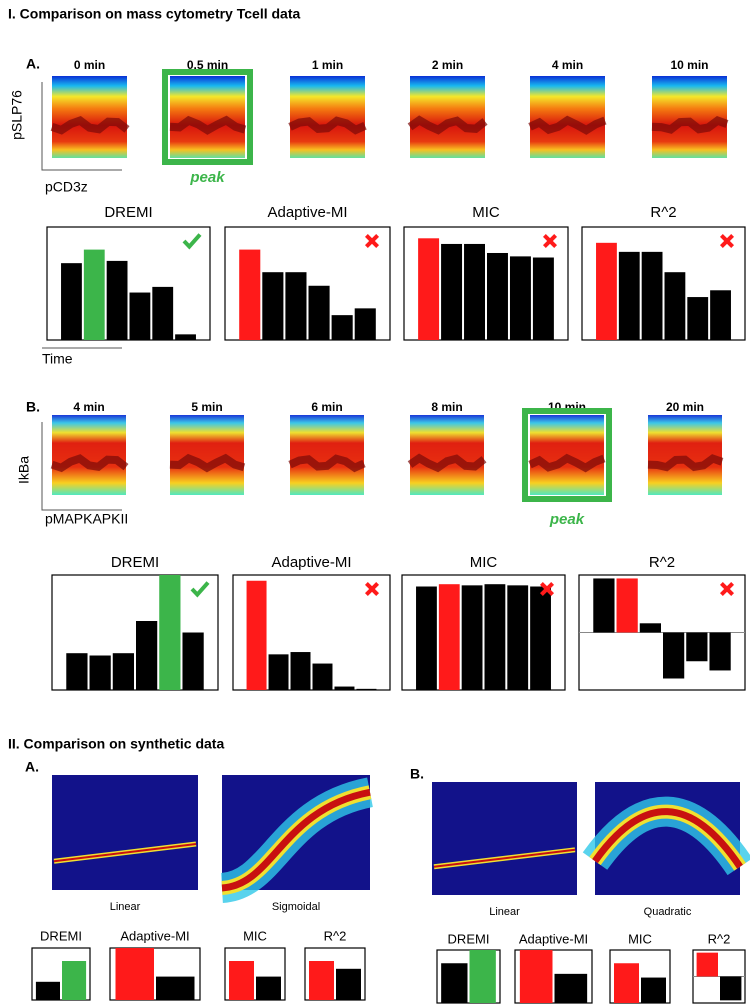  What do you see at coordinates (504, 912) in the screenshot?
I see `image-caption: Linear` at bounding box center [504, 912].